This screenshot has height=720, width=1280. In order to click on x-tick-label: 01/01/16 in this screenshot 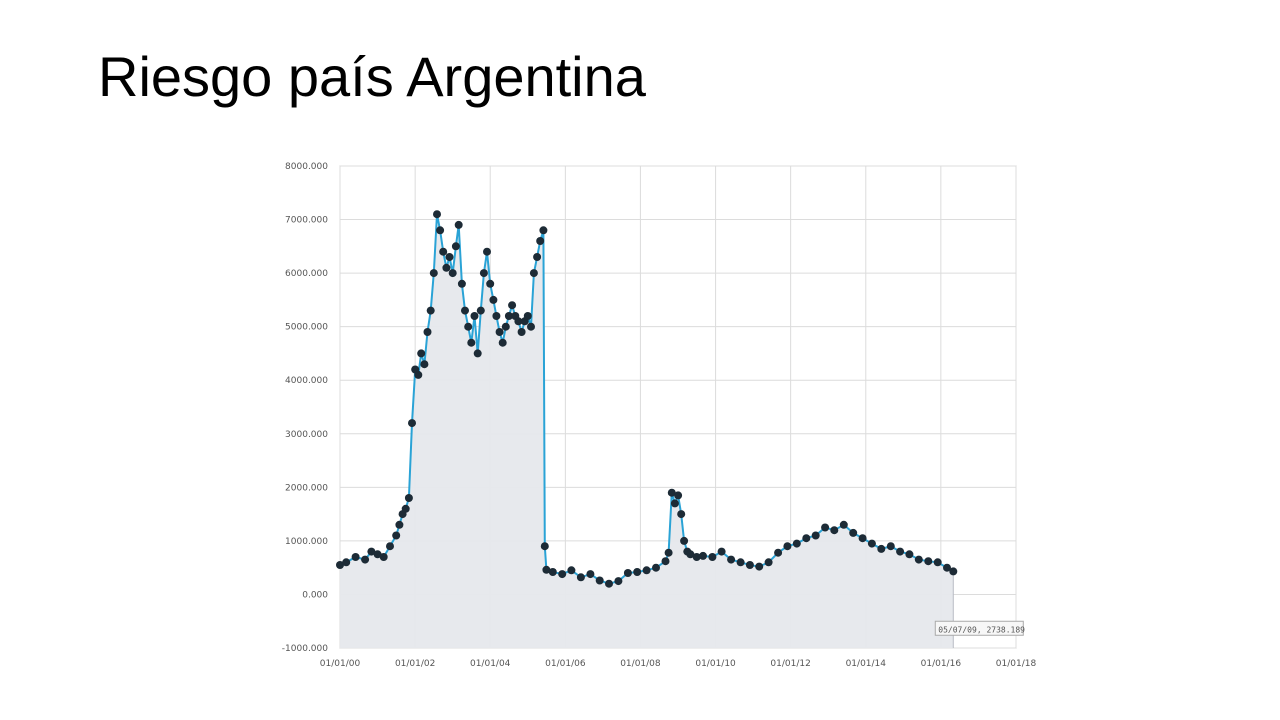, I will do `click(941, 664)`.